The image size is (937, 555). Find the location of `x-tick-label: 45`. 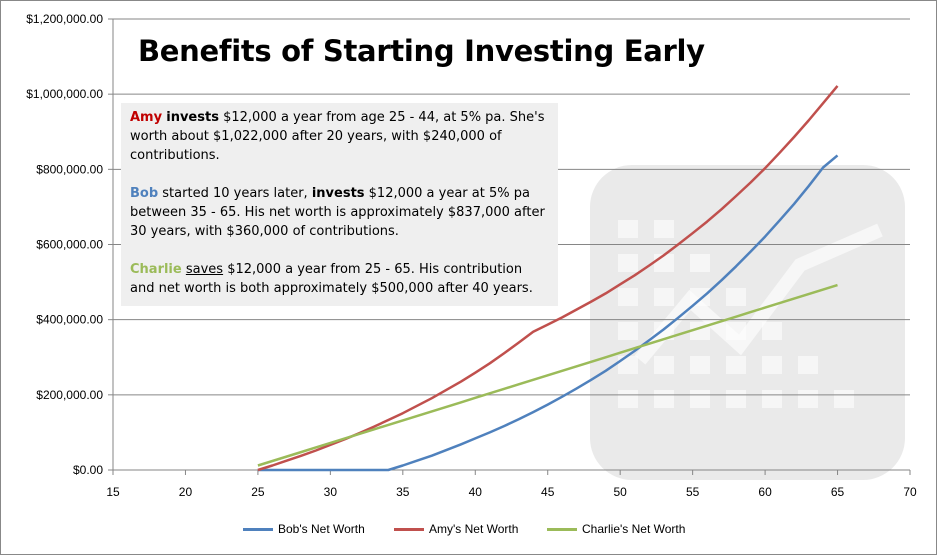

x-tick-label: 45 is located at coordinates (548, 492).